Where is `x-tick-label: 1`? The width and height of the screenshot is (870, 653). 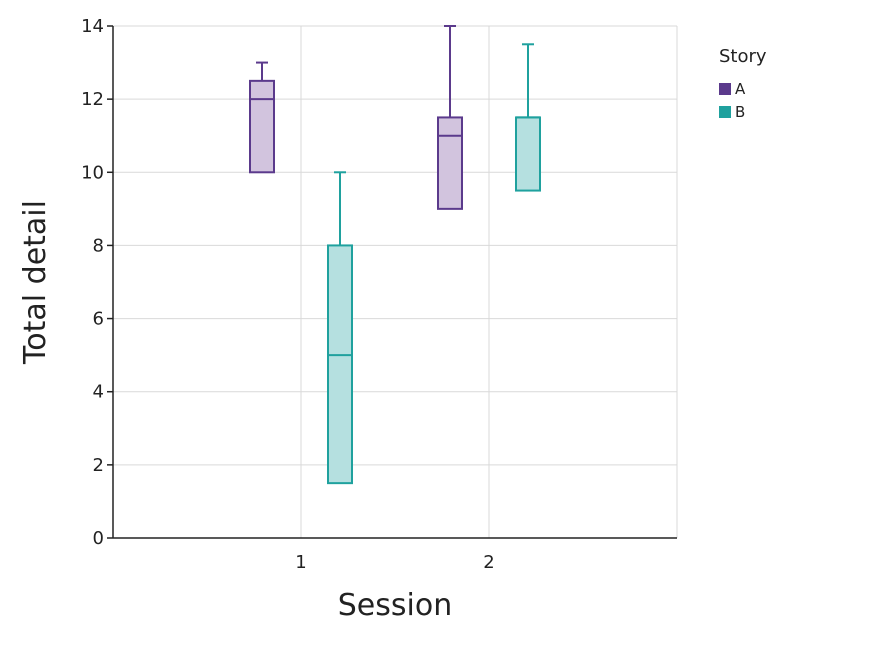 x-tick-label: 1 is located at coordinates (300, 562).